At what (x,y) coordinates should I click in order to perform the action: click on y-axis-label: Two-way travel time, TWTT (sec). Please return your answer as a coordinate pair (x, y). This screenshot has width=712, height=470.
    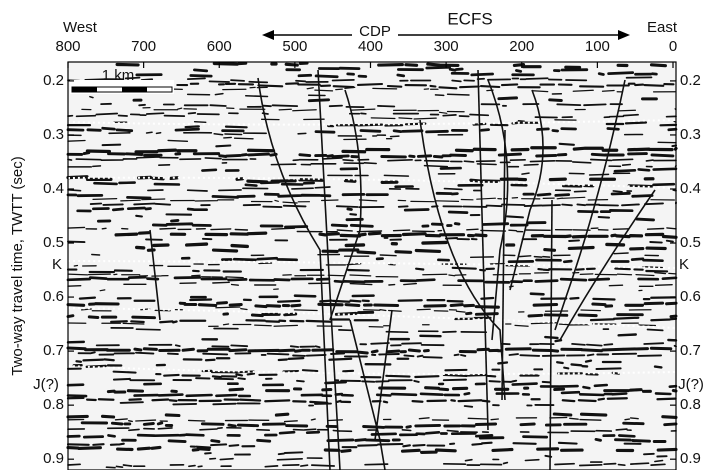
    Looking at the image, I should click on (17, 265).